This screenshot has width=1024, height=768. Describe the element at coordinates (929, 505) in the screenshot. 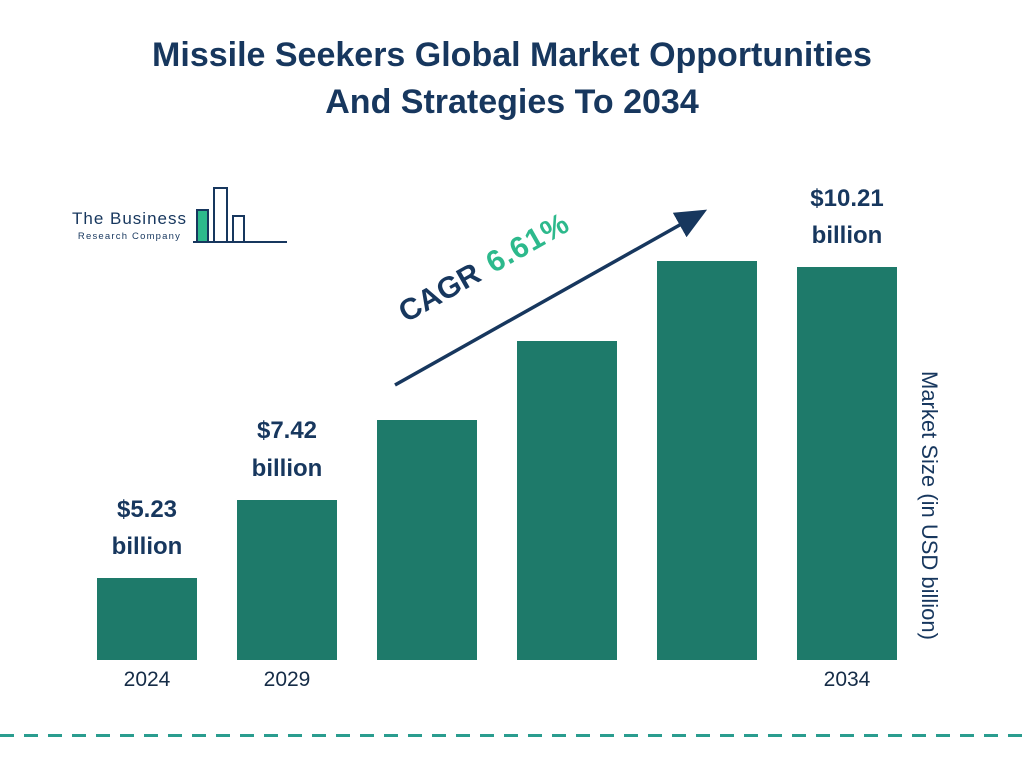

I see `y-axis-label: Market Size (in USD billion)` at that location.